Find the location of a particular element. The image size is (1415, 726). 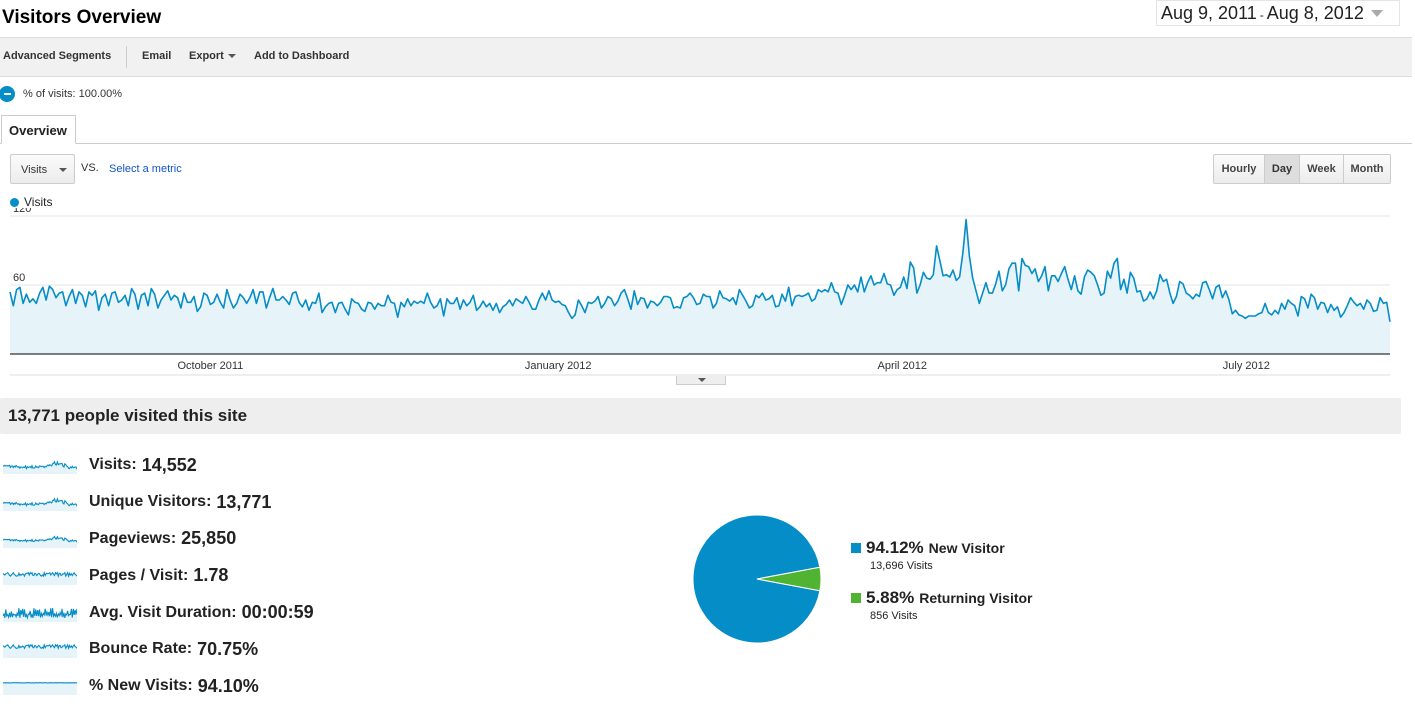

export-button: Export is located at coordinates (212, 56).